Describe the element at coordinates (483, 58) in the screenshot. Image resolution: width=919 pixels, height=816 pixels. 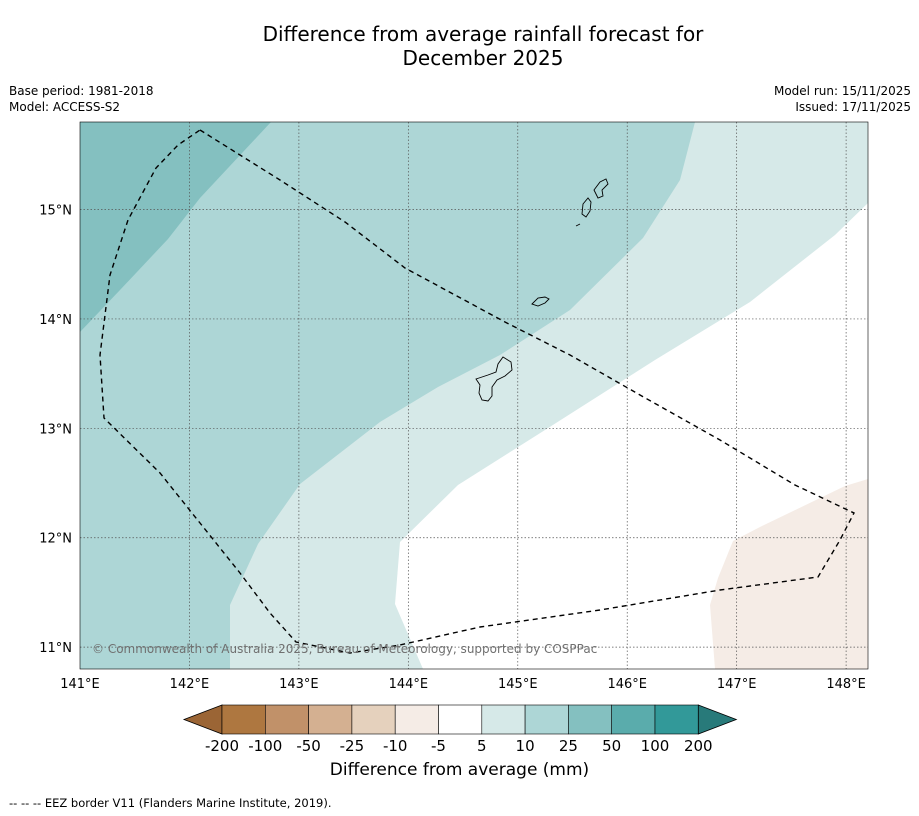
I see `title-line-2: December 2025` at that location.